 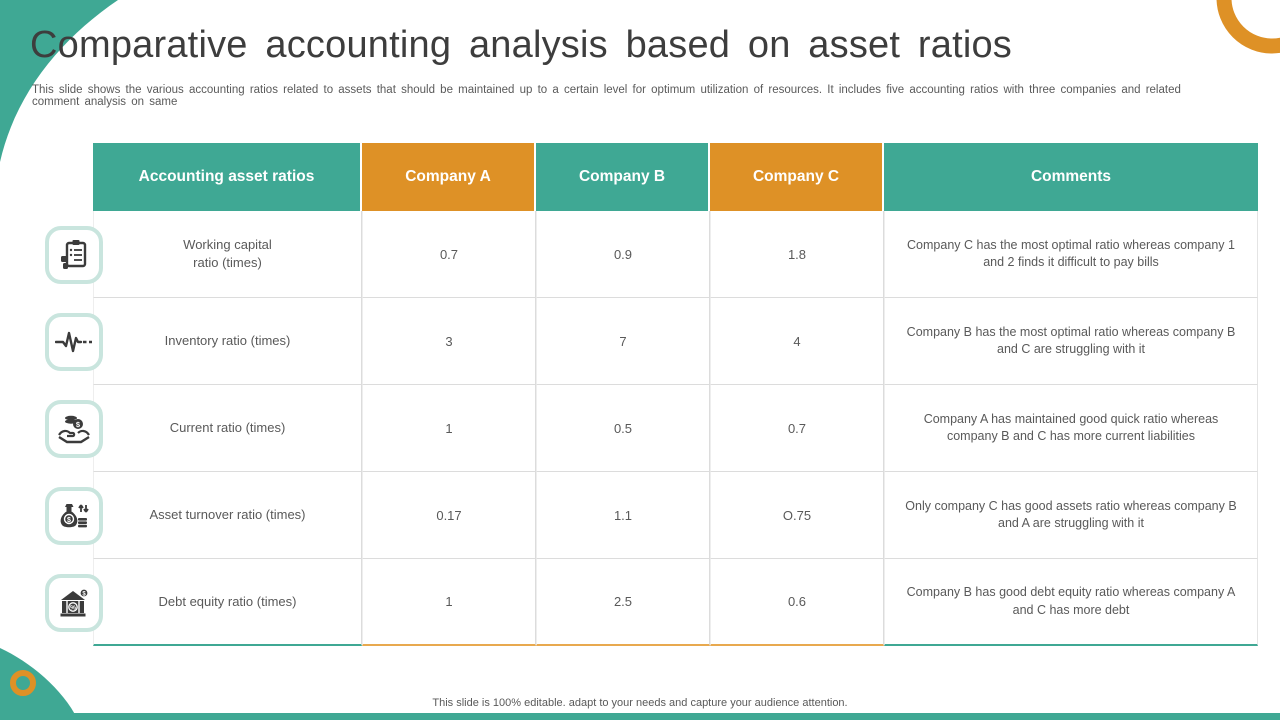 I want to click on row-icon-inventory, so click(x=74, y=342).